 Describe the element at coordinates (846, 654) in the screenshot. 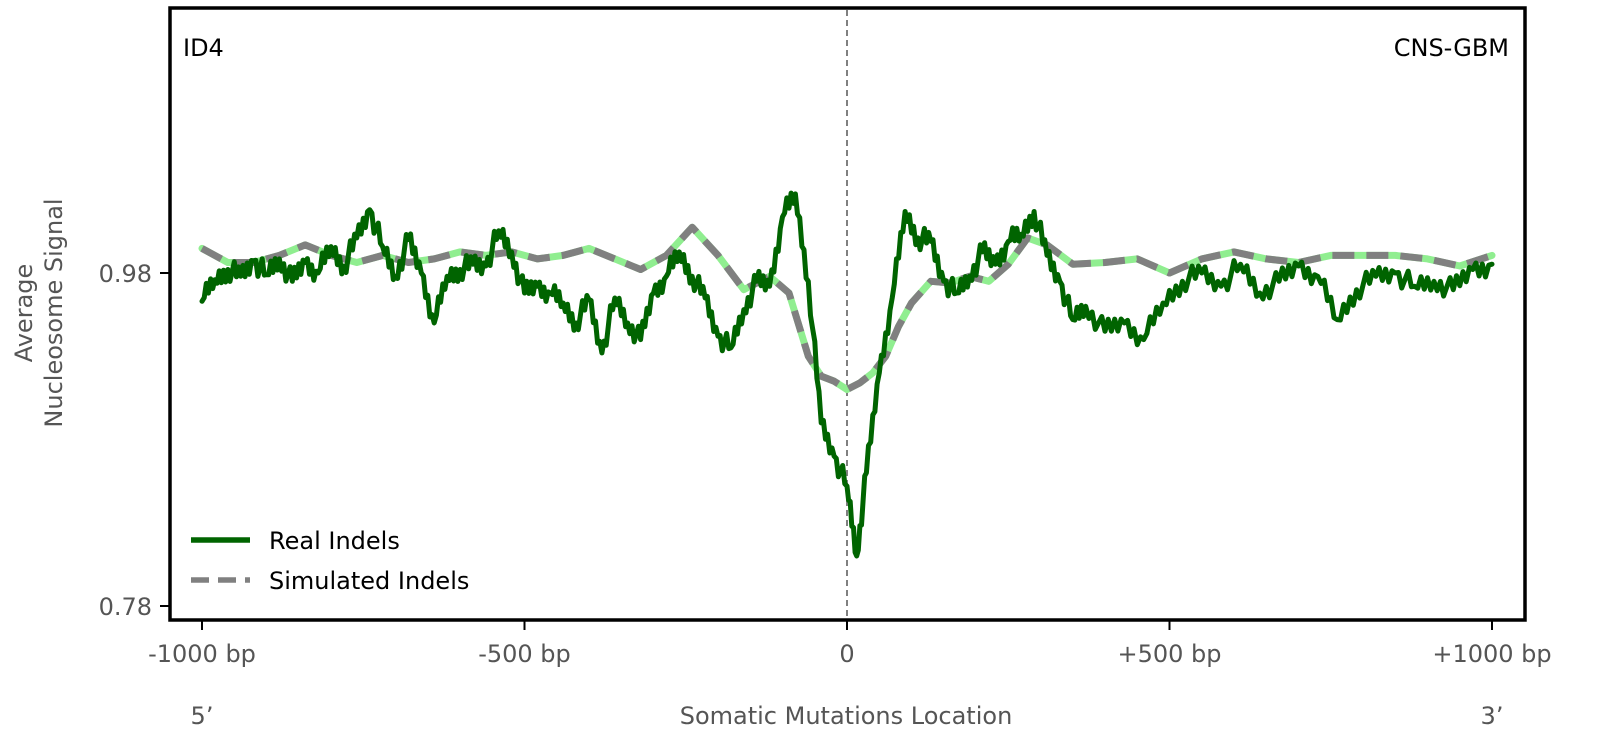

I see `x-tick-label: 0` at that location.